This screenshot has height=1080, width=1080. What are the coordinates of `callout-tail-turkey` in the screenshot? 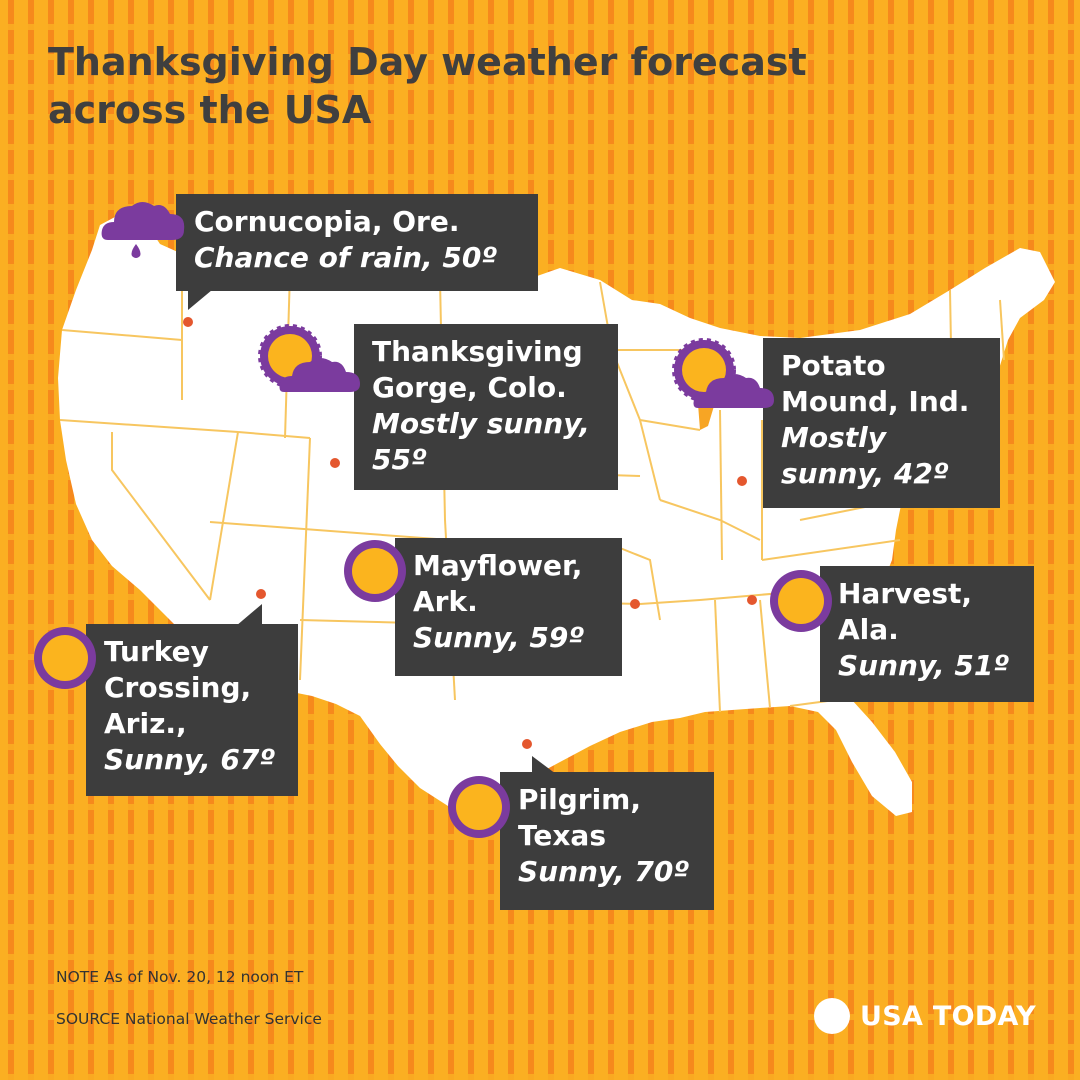 It's located at (249, 615).